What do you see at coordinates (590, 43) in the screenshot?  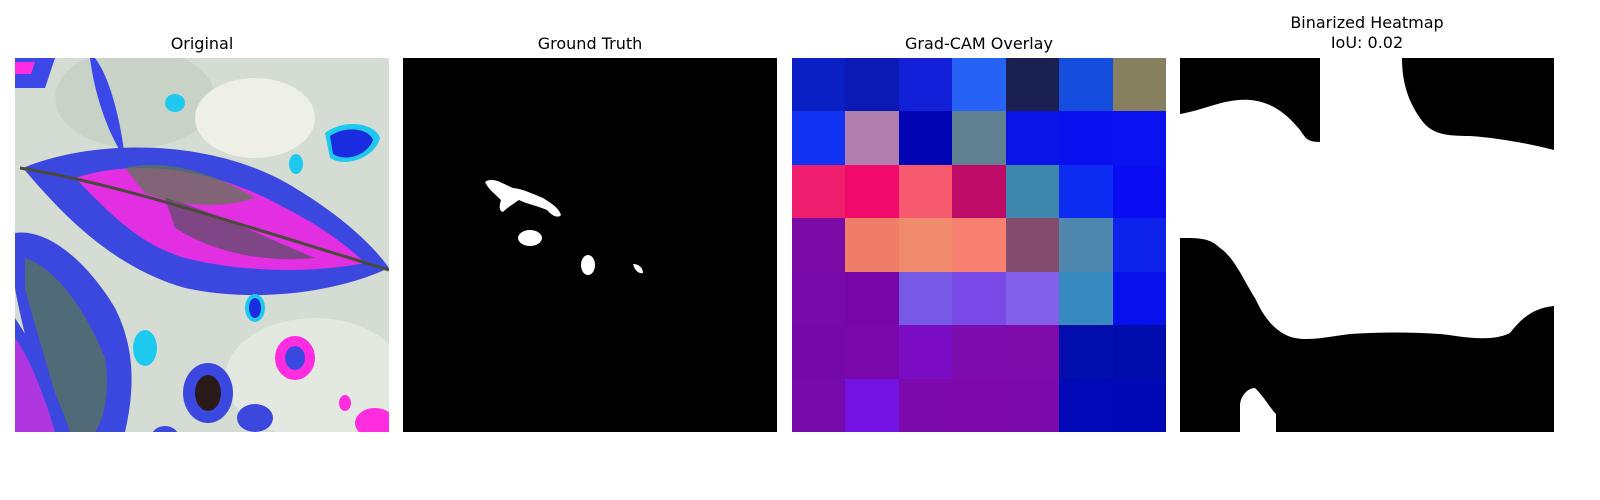 I see `ground-truth-title: Ground Truth` at bounding box center [590, 43].